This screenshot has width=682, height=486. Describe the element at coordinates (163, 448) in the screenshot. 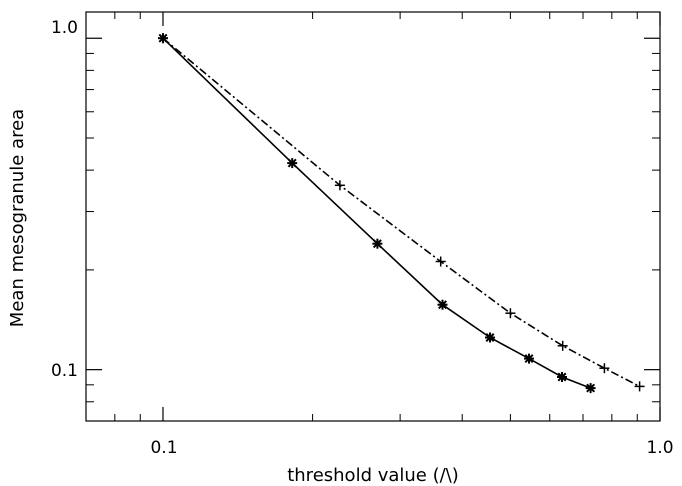

I see `x-tick-label-0: 0.1` at that location.